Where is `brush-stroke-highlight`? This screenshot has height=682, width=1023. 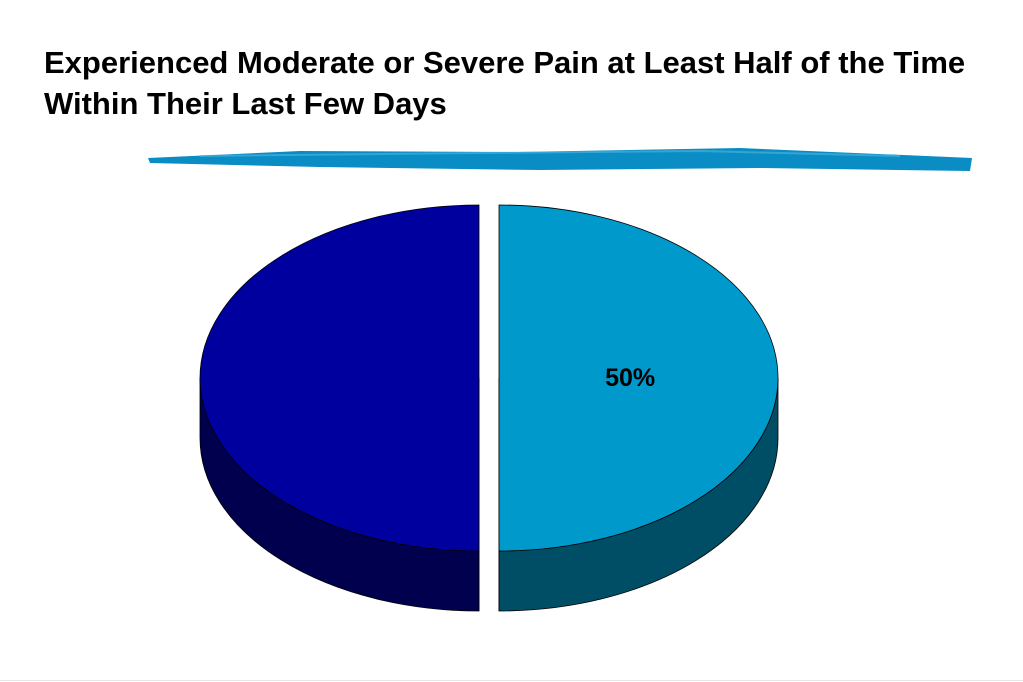
brush-stroke-highlight is located at coordinates (550, 153).